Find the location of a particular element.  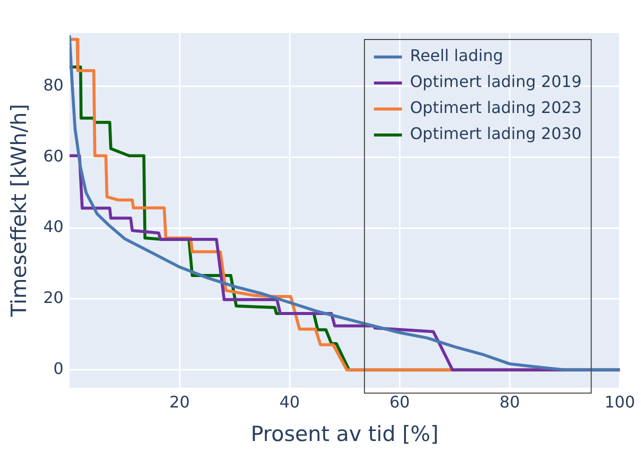

x-tick-label: 40 is located at coordinates (289, 402).